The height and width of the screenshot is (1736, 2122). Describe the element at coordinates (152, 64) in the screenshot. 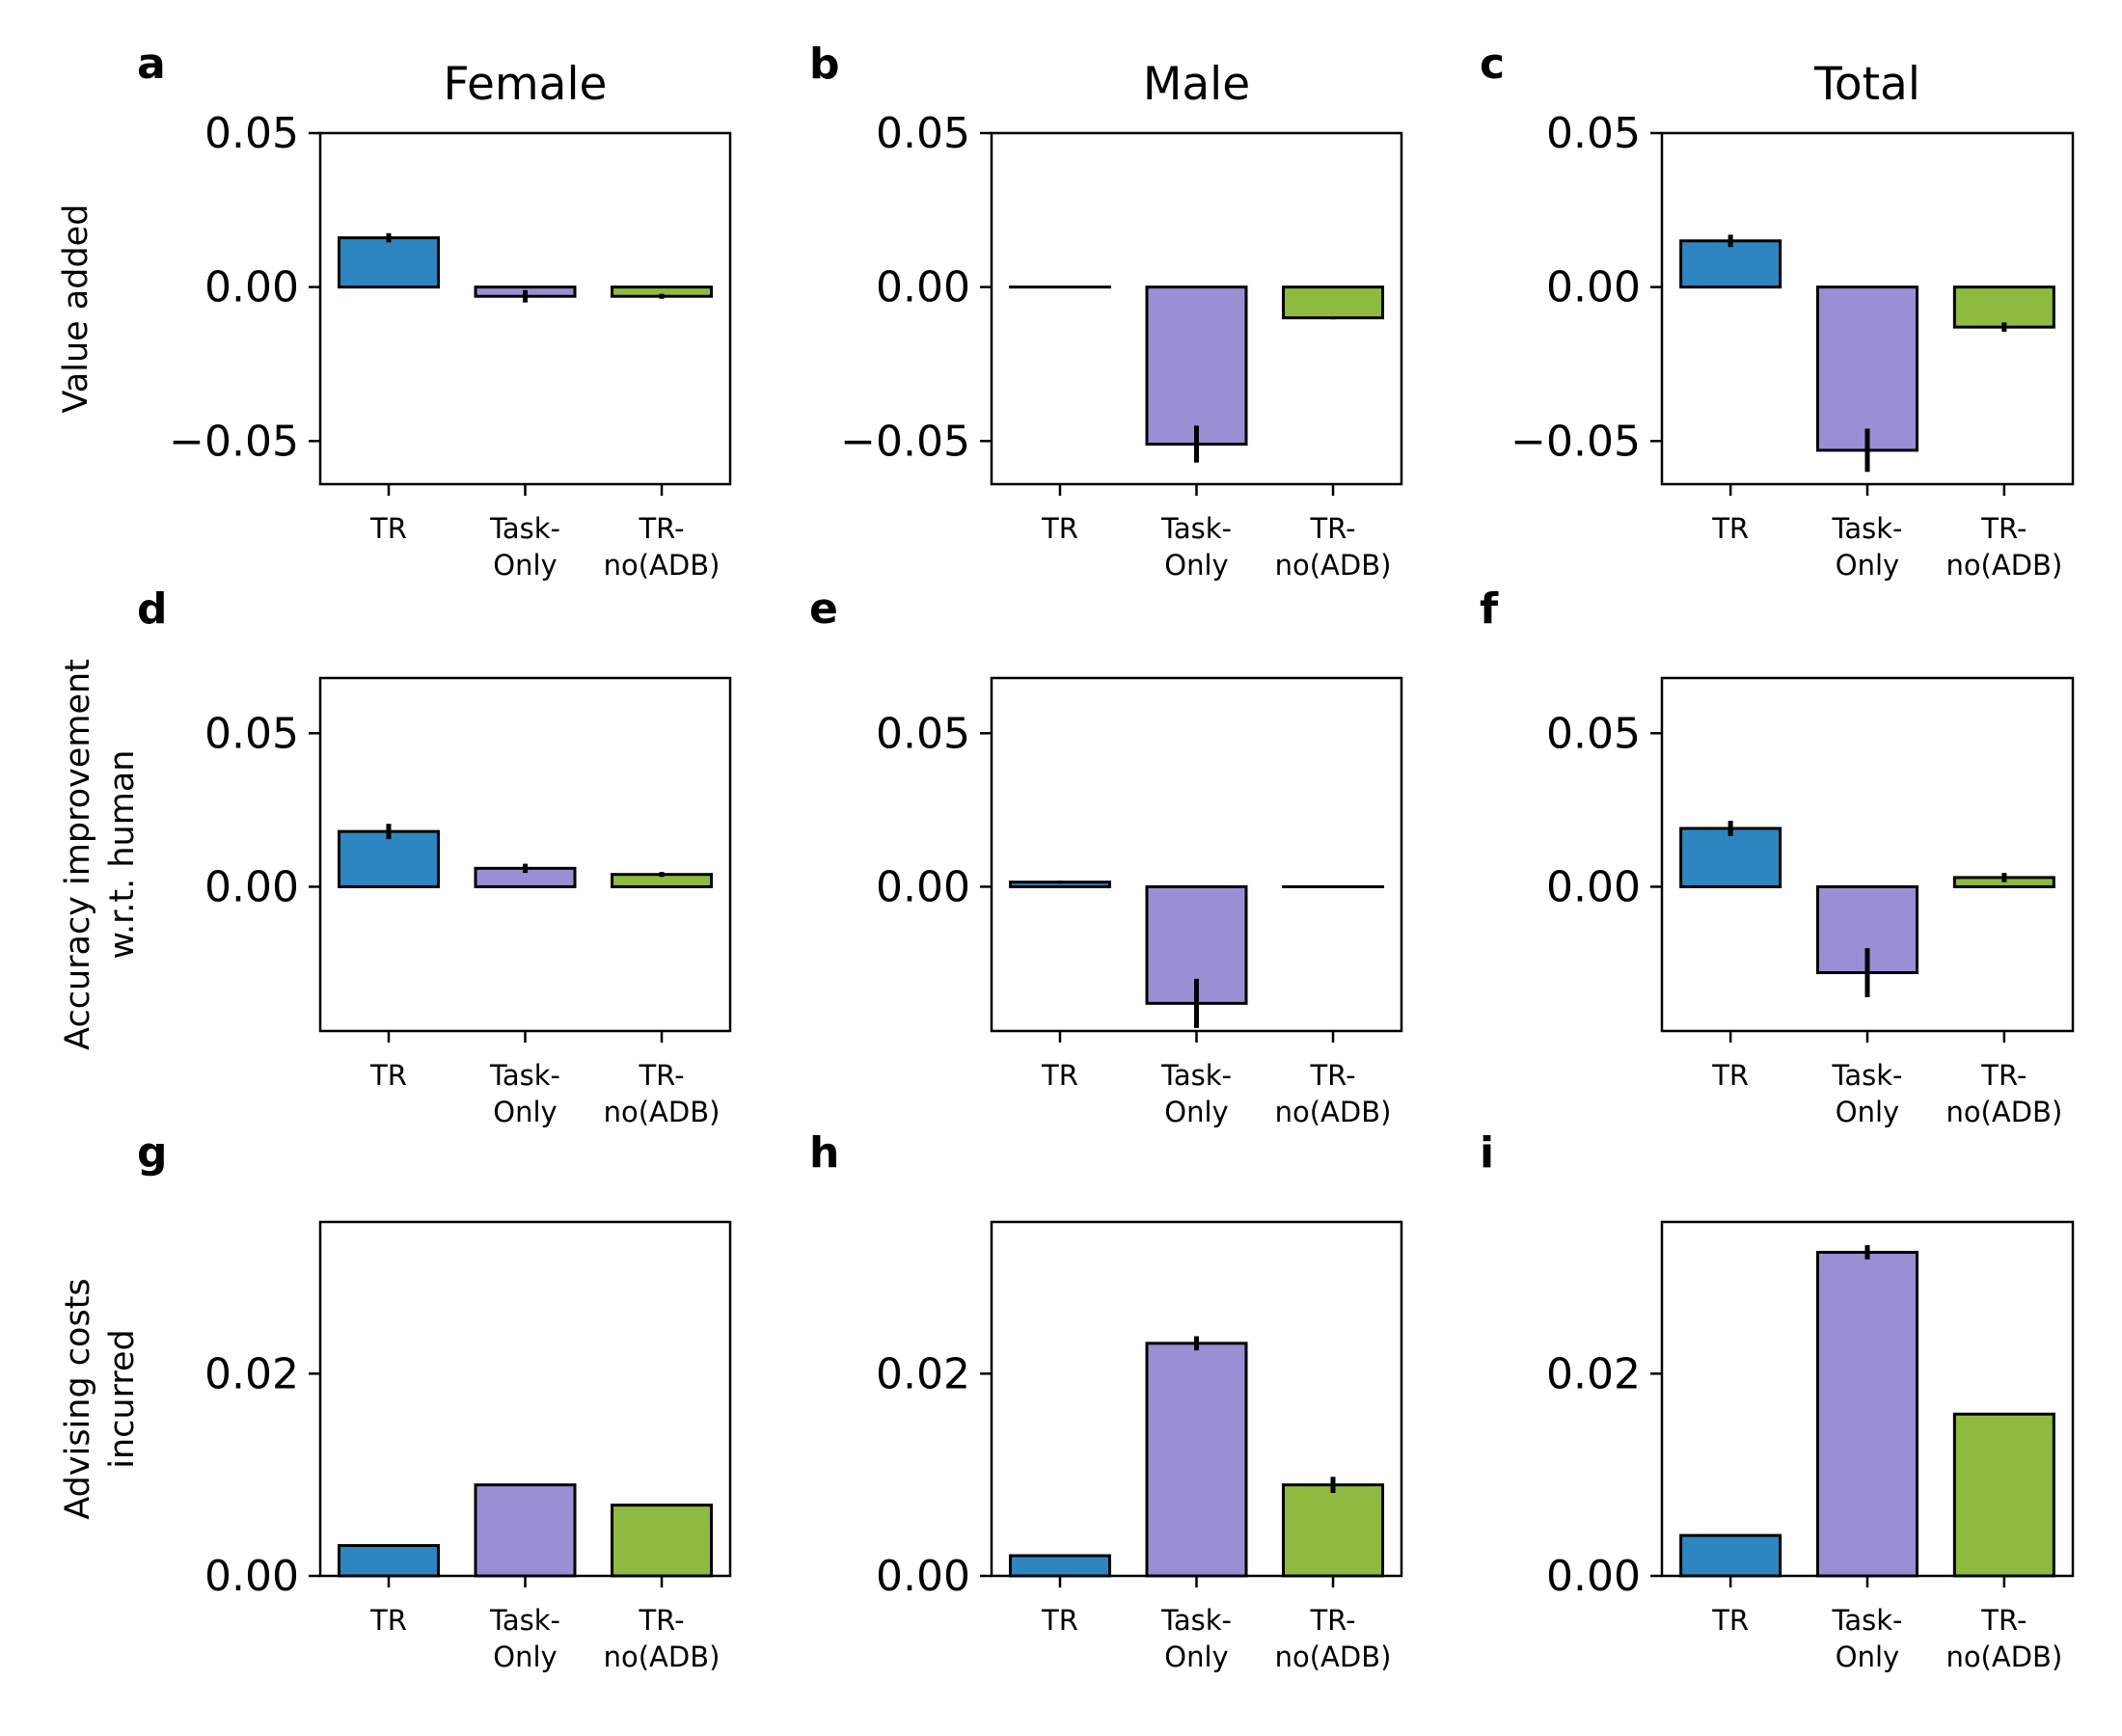

I see `panel-letter-a: a` at that location.